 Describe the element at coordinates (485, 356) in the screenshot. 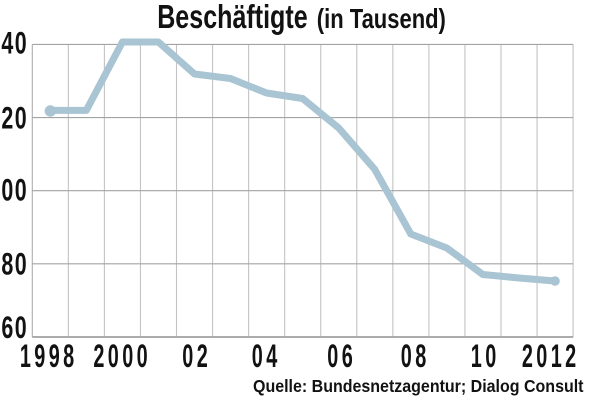

I see `svg-text: 10` at that location.